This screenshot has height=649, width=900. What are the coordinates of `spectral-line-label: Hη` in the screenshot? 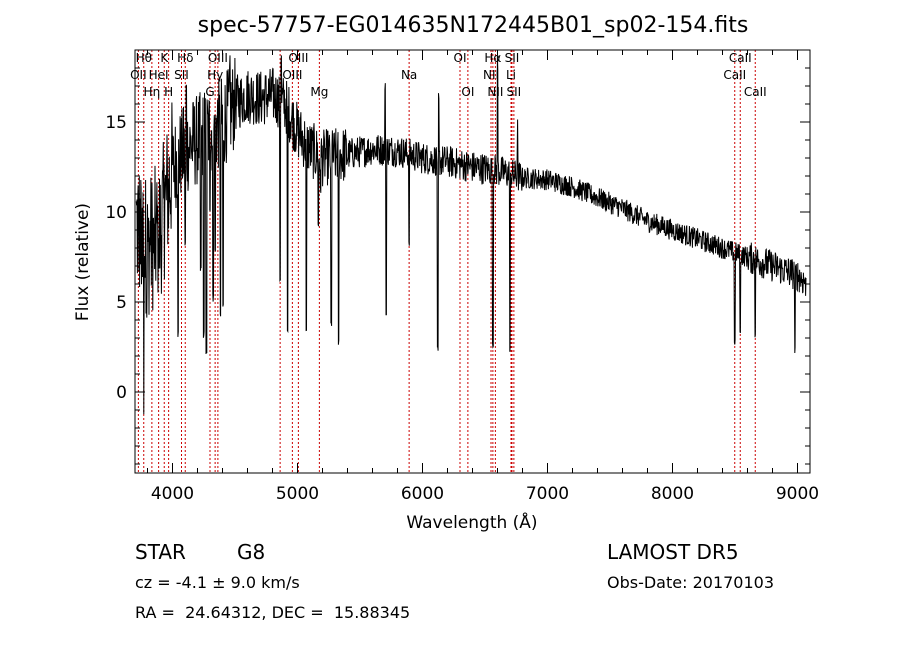 It's located at (152, 92).